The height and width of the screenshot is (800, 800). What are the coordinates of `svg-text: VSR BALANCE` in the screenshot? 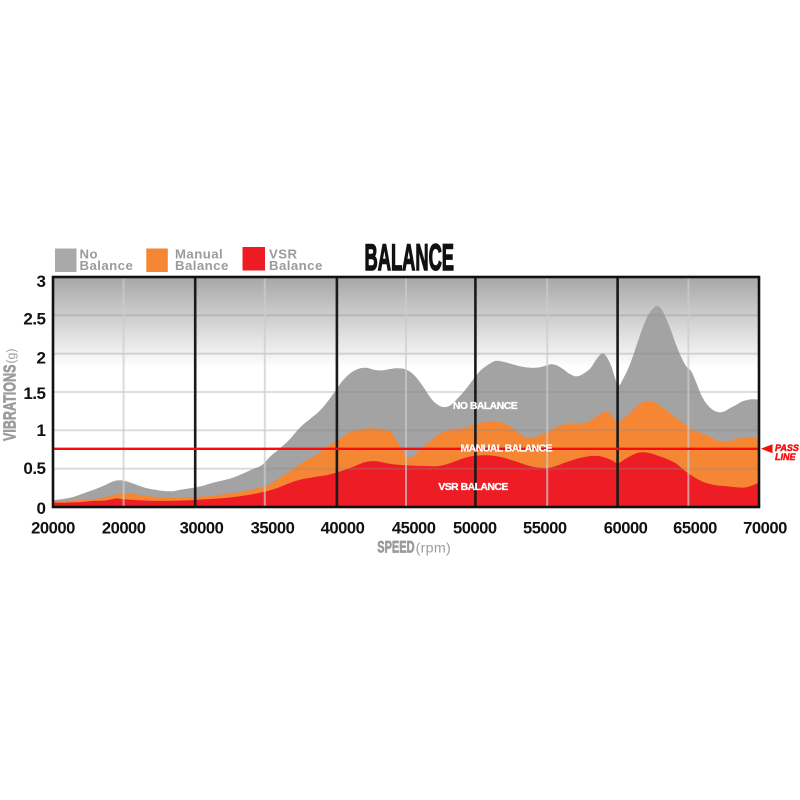 It's located at (473, 487).